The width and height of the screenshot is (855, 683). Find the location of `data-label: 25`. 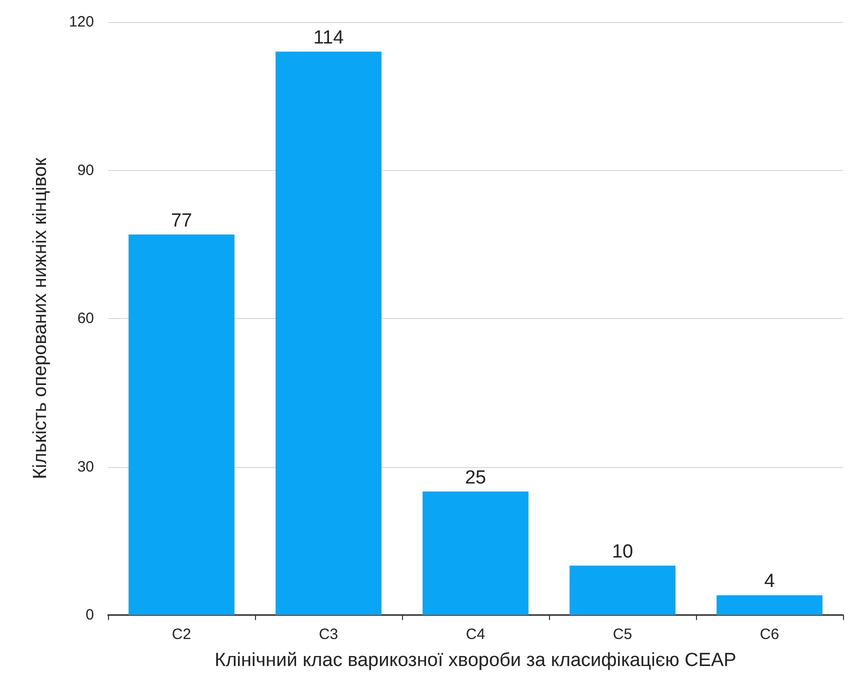

data-label: 25 is located at coordinates (475, 477).